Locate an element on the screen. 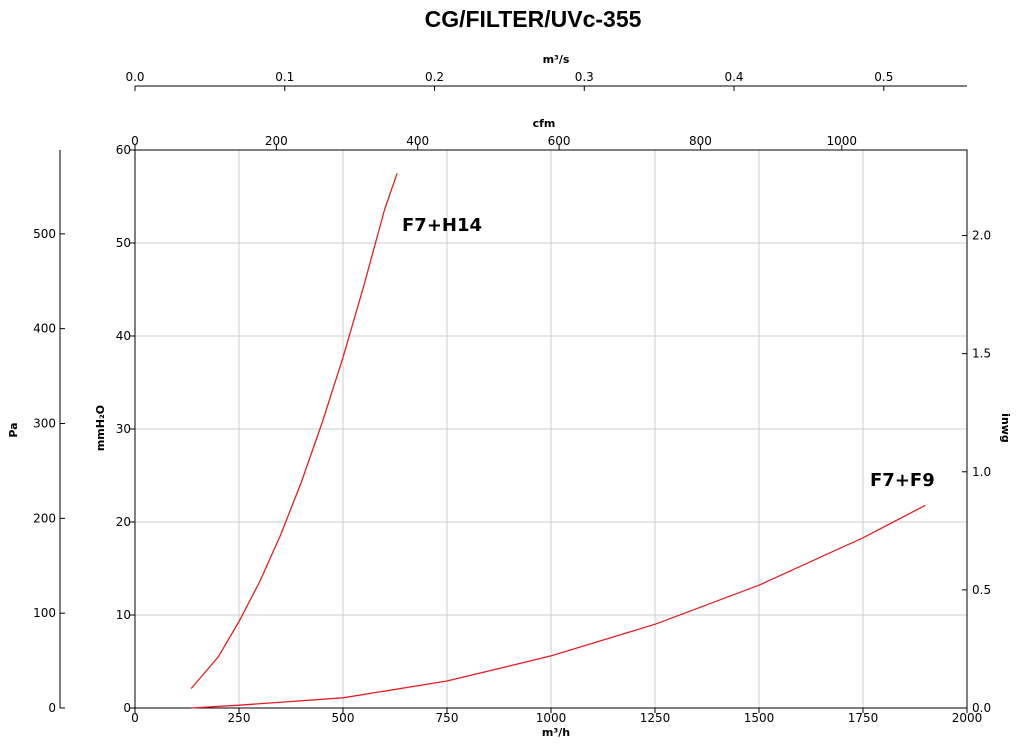 This screenshot has width=1016, height=748. pa-tick-label: 100 is located at coordinates (44, 613).